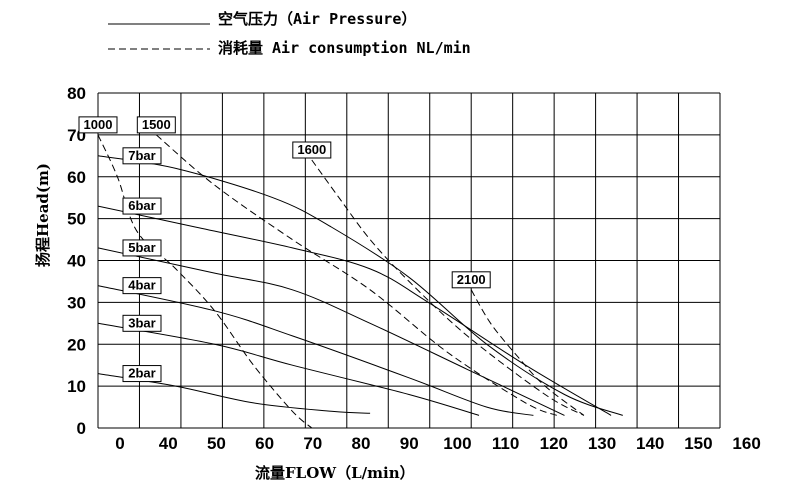 The width and height of the screenshot is (790, 492). I want to click on x-tick-label: 80, so click(361, 443).